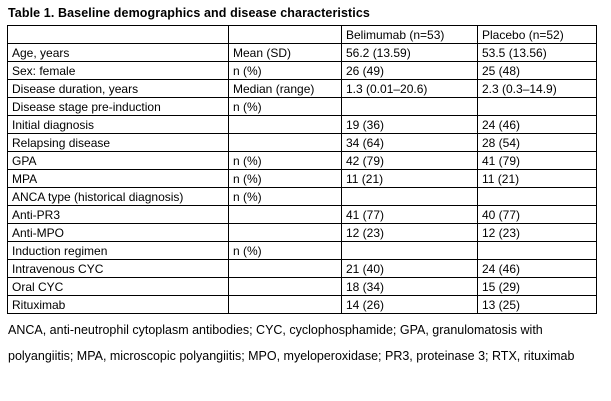  What do you see at coordinates (537, 214) in the screenshot?
I see `row-value-placebo: 40 (77)` at bounding box center [537, 214].